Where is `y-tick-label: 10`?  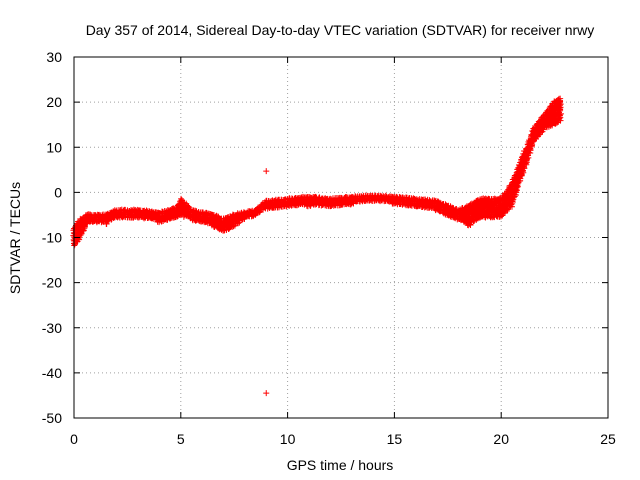
y-tick-label: 10 is located at coordinates (54, 147).